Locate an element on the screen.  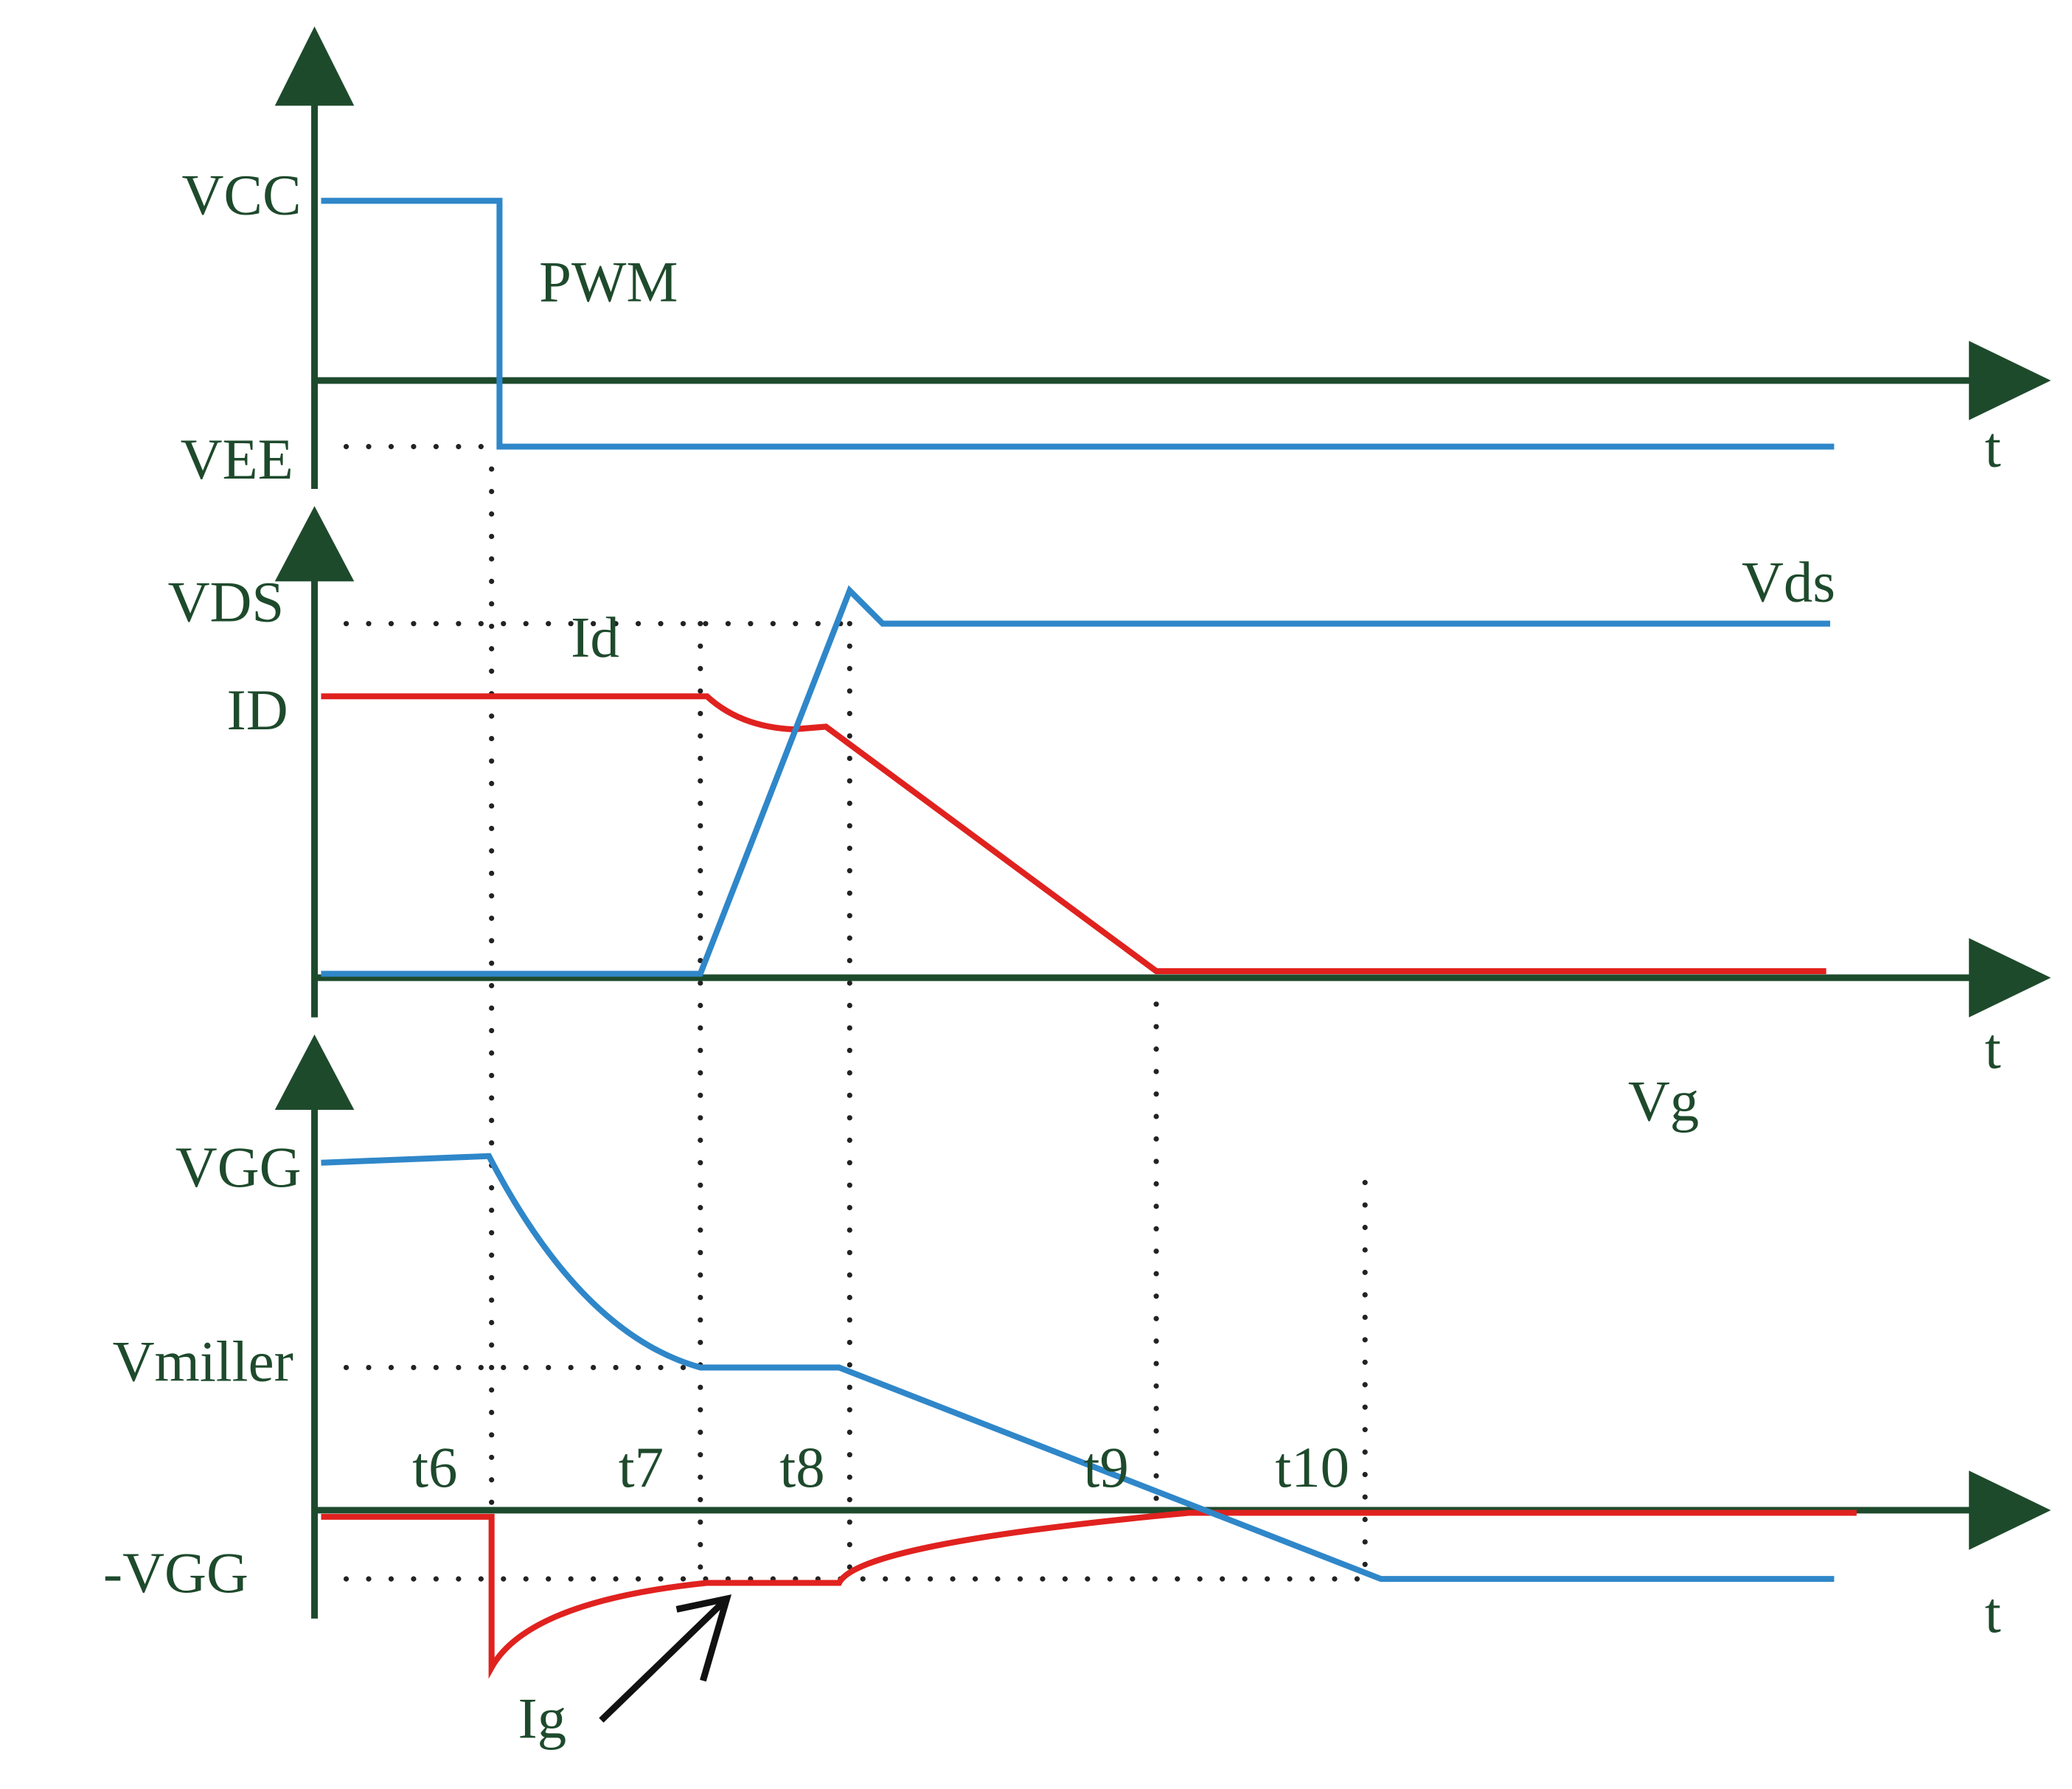
level-label: VEE is located at coordinates (237, 460).